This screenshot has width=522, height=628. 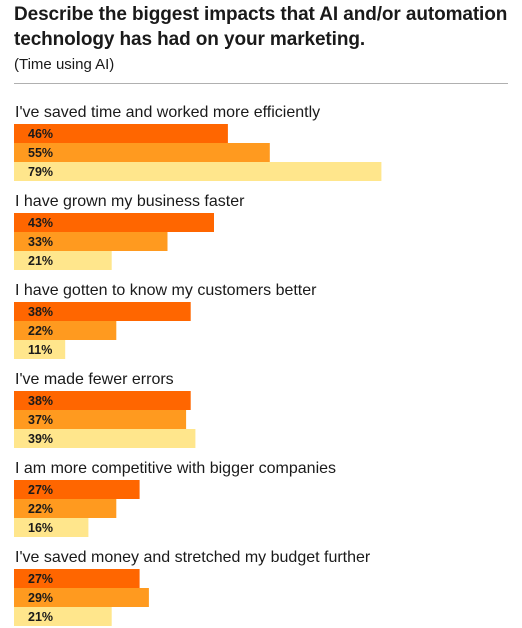 What do you see at coordinates (40, 223) in the screenshot?
I see `bar-value-label: 43%` at bounding box center [40, 223].